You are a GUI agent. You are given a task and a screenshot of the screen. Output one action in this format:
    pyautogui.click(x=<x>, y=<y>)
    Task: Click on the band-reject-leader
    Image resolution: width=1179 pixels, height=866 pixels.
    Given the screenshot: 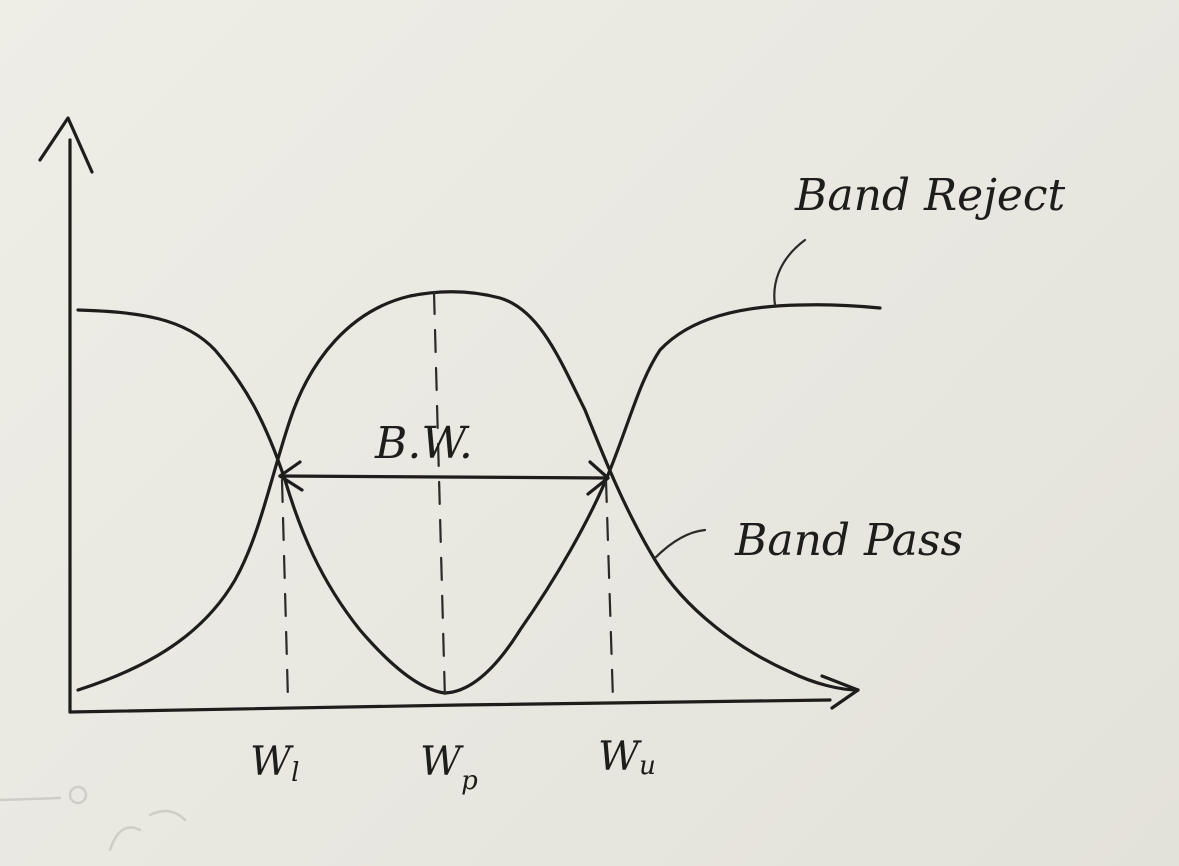 What is the action you would take?
    pyautogui.click(x=790, y=272)
    